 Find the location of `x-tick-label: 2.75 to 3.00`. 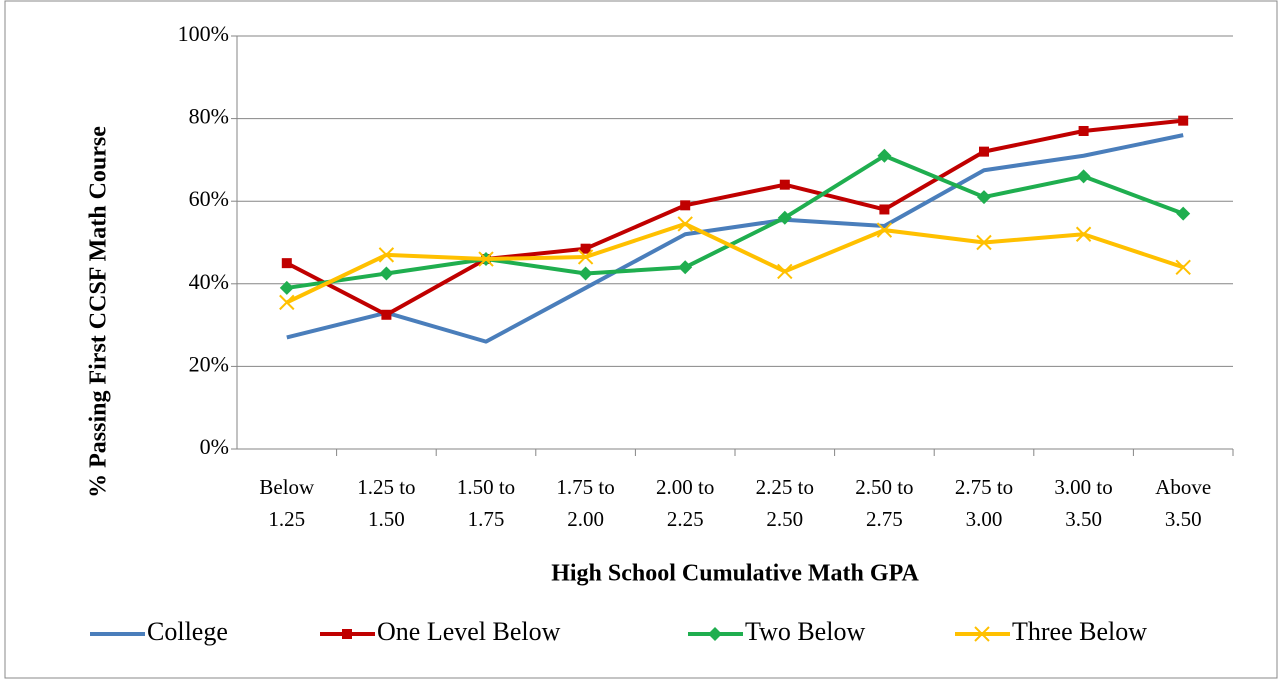

x-tick-label: 2.75 to 3.00 is located at coordinates (984, 503).